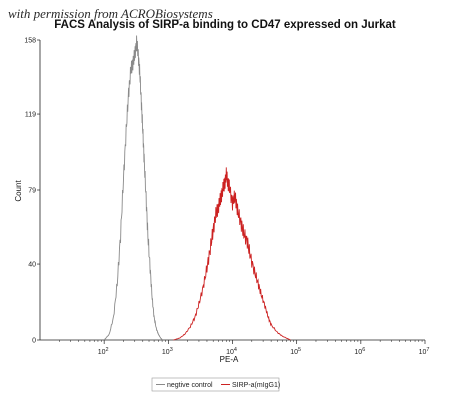  Describe the element at coordinates (190, 385) in the screenshot. I see `legend-label-negative-control: negtive control` at that location.